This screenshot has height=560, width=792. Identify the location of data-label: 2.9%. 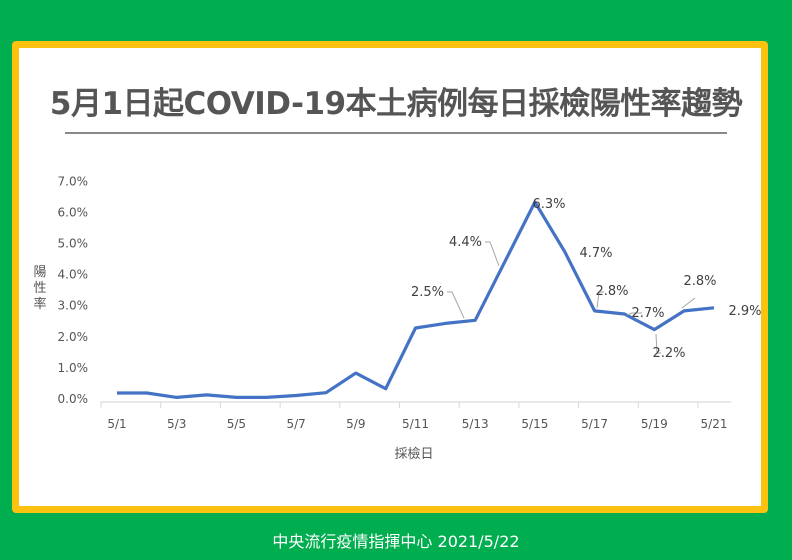
(744, 311).